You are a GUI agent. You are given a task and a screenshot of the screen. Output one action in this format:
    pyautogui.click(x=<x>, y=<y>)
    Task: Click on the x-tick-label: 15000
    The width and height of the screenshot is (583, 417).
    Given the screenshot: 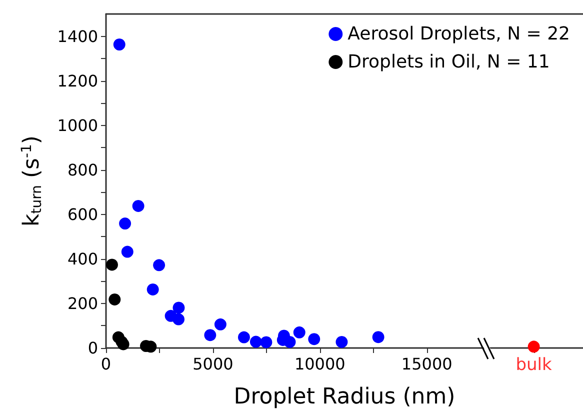 What is the action you would take?
    pyautogui.click(x=426, y=364)
    